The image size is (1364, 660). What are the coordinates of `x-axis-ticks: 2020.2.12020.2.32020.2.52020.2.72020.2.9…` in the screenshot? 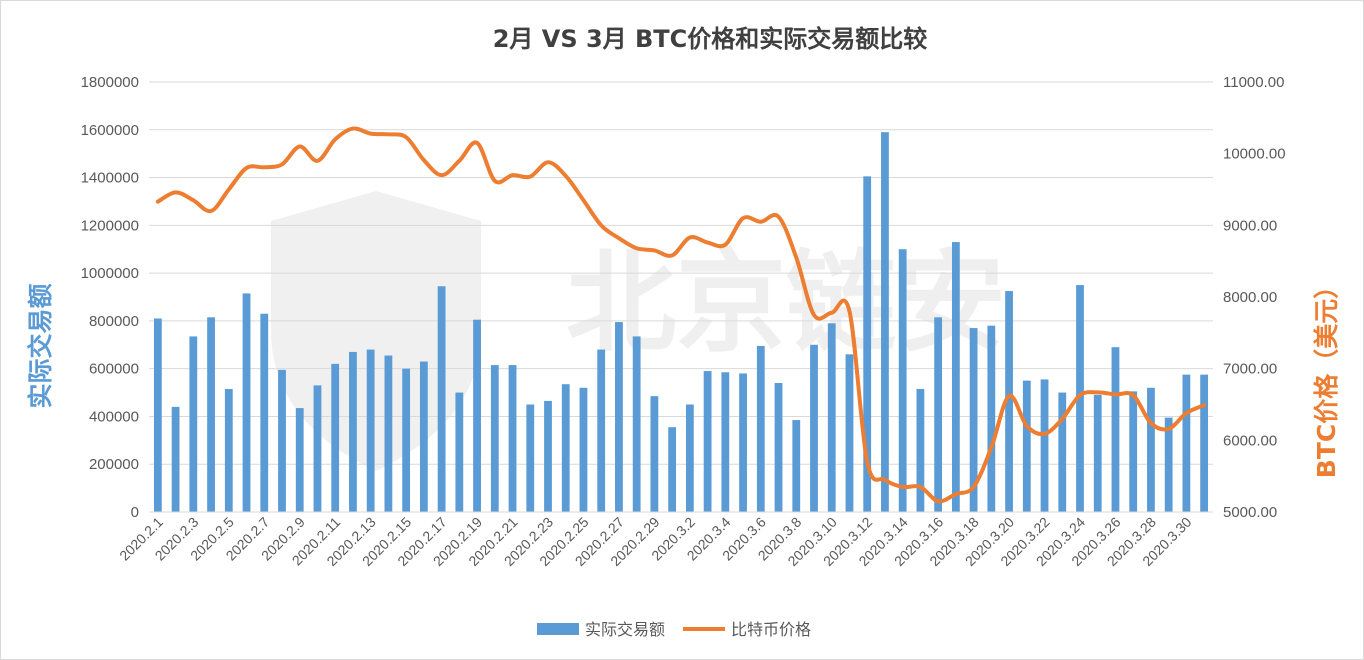 It's located at (655, 542).